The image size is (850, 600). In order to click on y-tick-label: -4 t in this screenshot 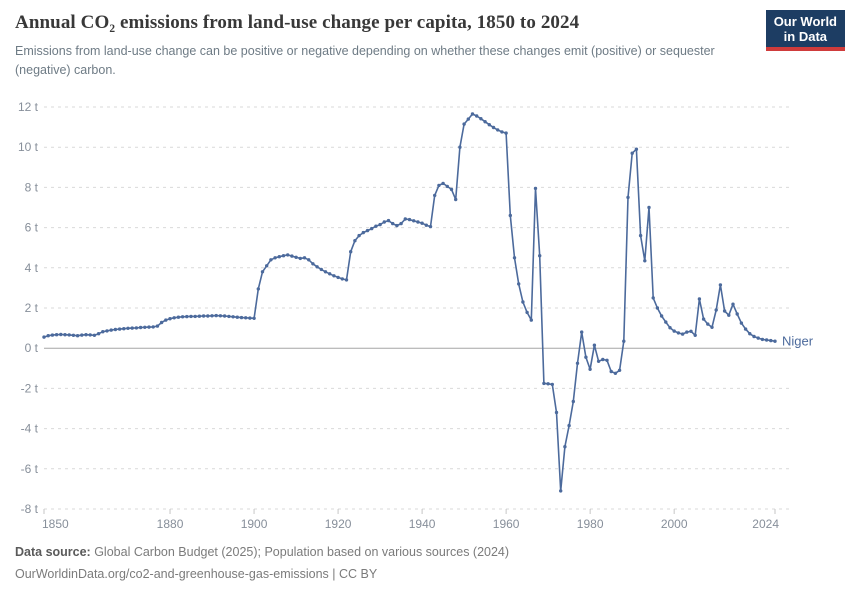, I will do `click(30, 429)`.